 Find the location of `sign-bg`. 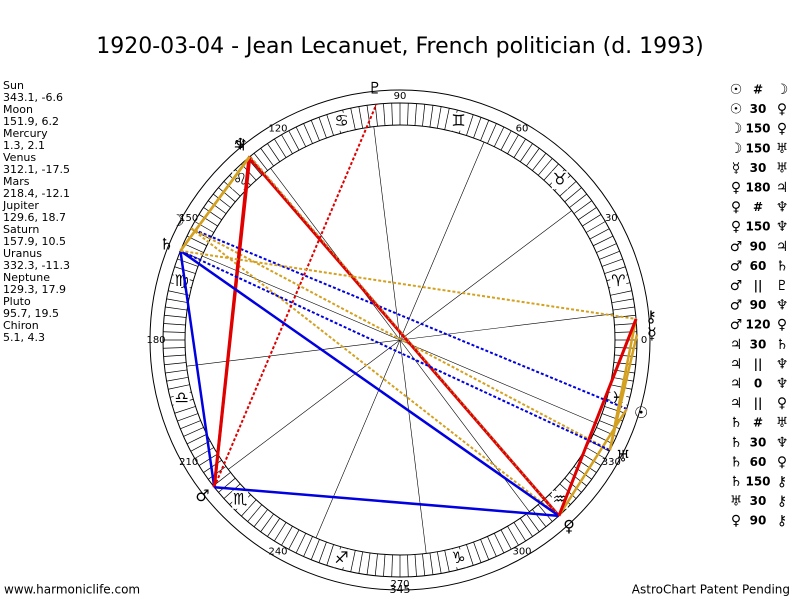

sign-bg is located at coordinates (559, 180).